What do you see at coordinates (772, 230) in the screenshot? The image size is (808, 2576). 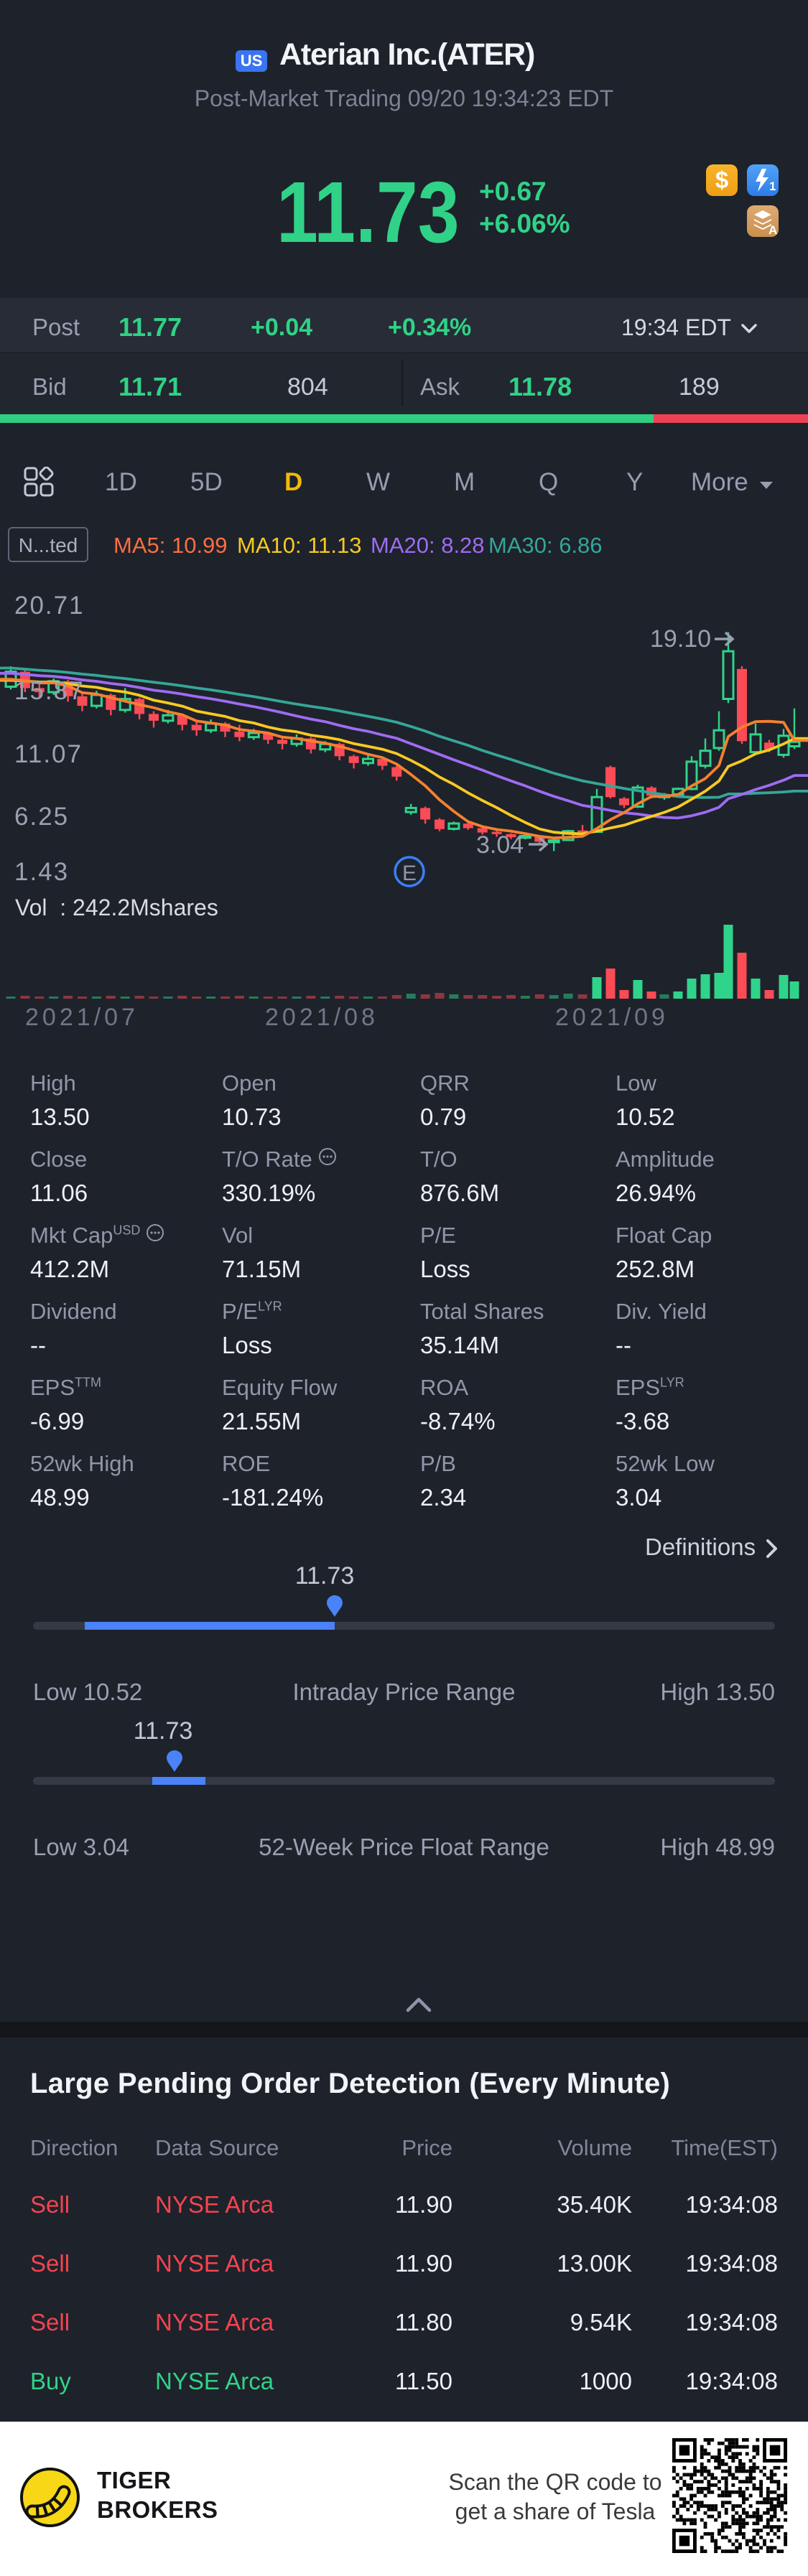 I see `svg-text: A` at bounding box center [772, 230].